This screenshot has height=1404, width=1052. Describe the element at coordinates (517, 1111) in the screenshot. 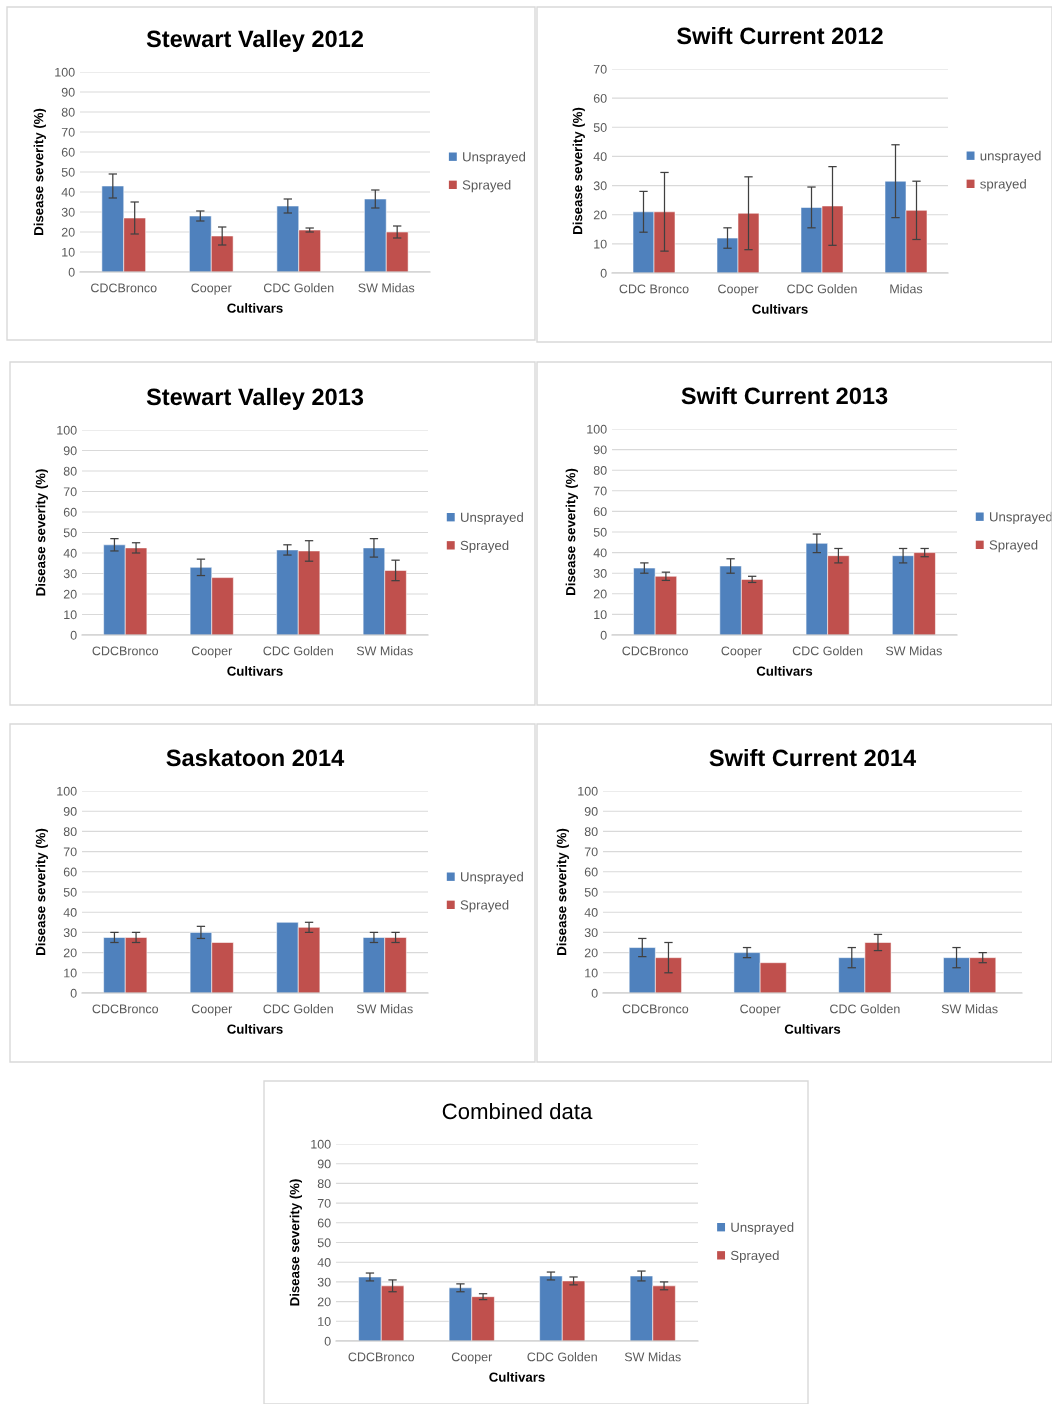

I see `chart-title: Combined data` at that location.